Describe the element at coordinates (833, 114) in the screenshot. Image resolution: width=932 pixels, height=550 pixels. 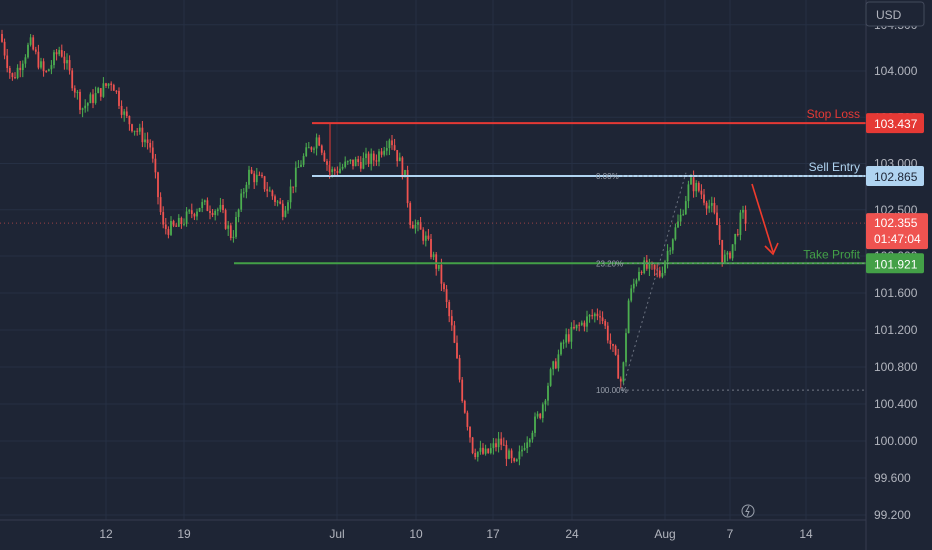
I see `level-name: Stop Loss` at that location.